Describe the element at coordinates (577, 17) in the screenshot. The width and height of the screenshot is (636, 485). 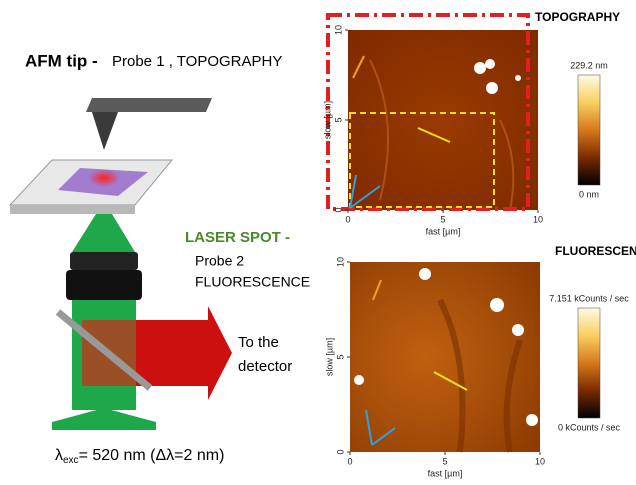
I see `panel-title: TOPOGRAPHY` at that location.